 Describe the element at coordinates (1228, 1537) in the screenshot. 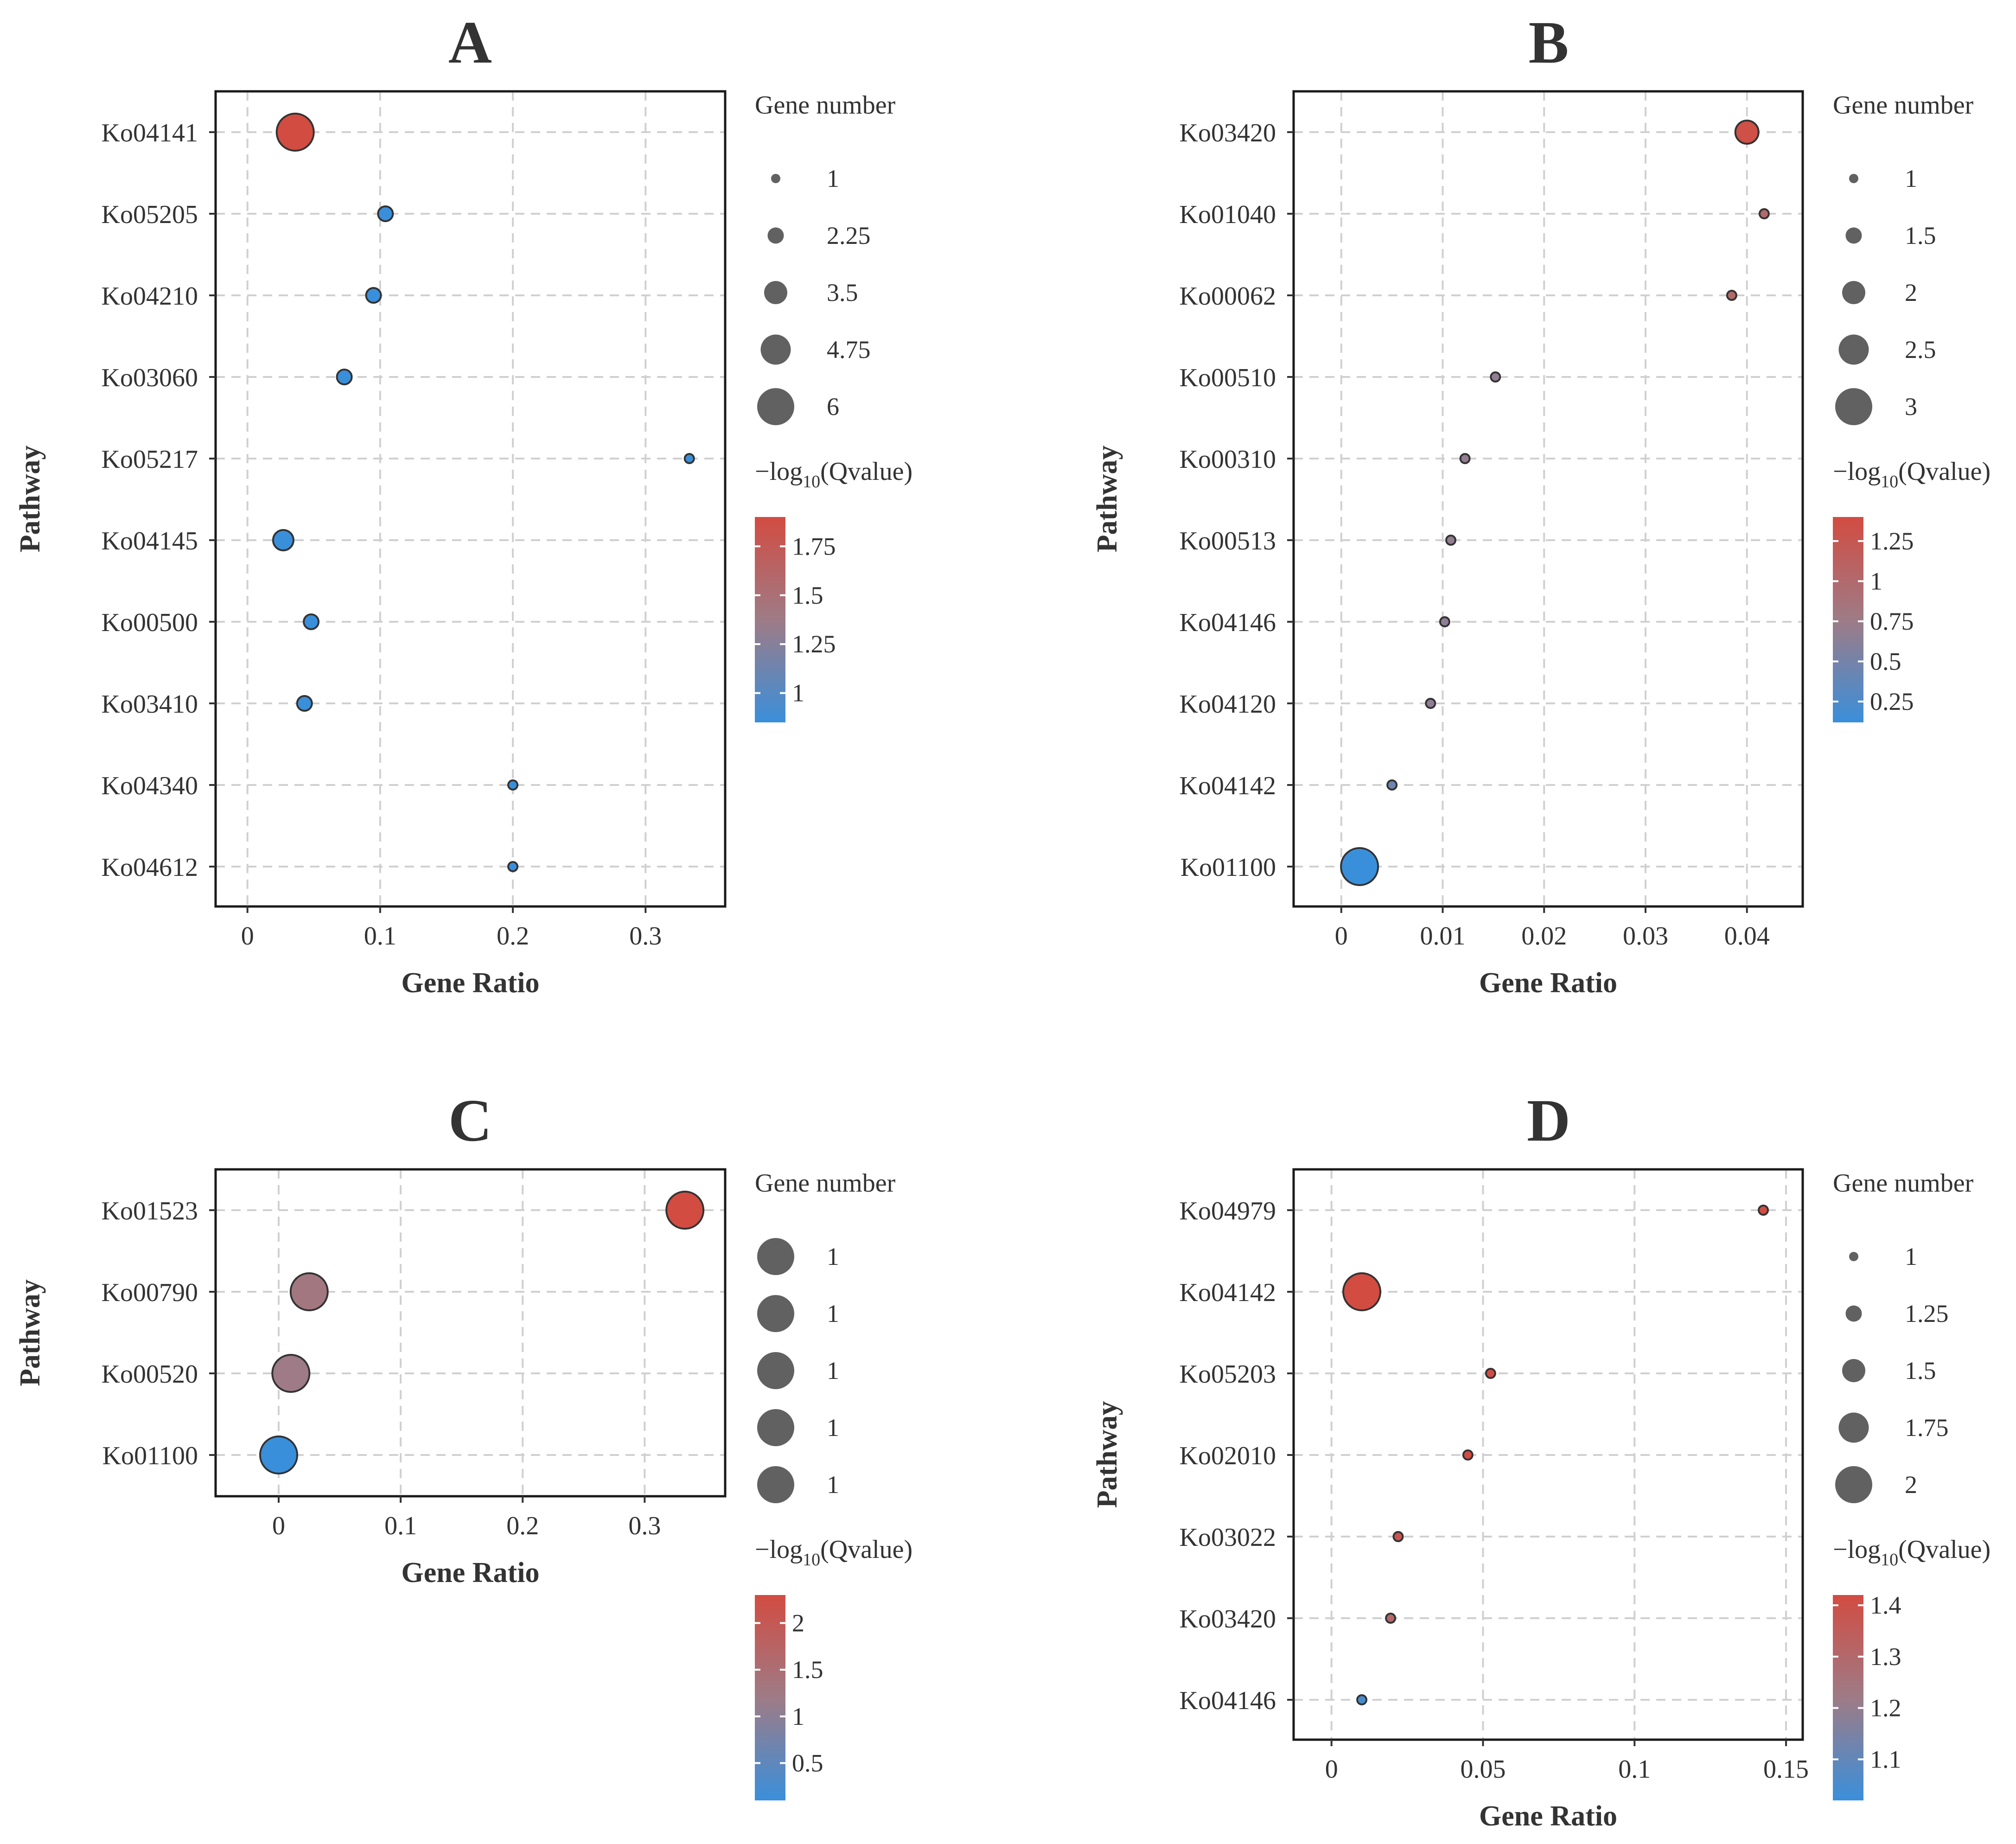

I see `y-tick-label: Ko03022` at that location.